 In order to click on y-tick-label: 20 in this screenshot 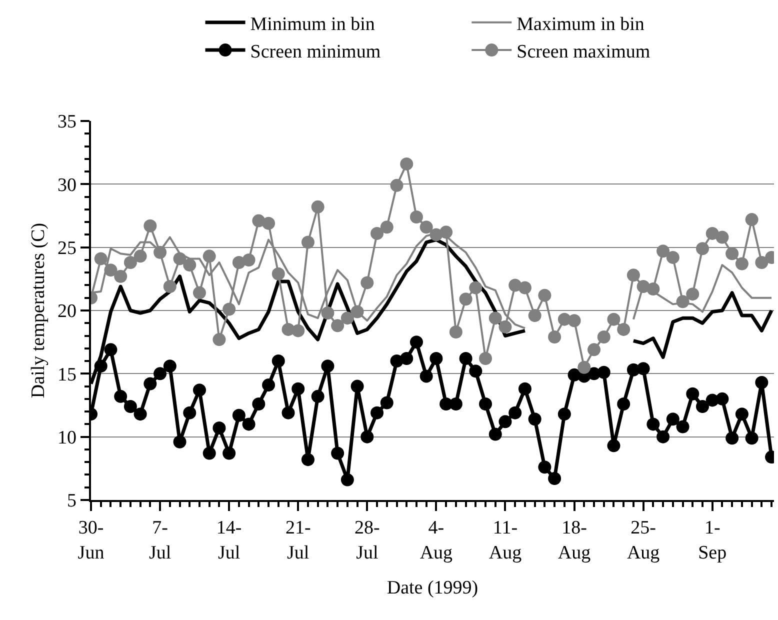, I will do `click(66, 311)`.